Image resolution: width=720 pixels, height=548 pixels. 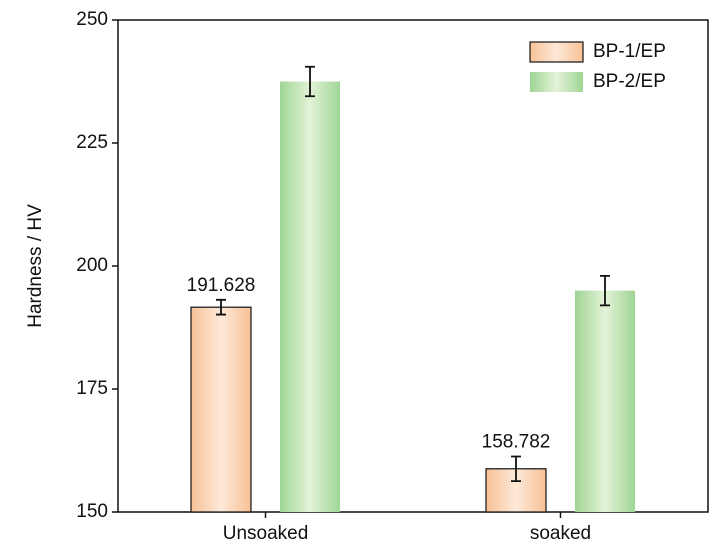 I want to click on legend-label: BP-2/EP, so click(x=629, y=81).